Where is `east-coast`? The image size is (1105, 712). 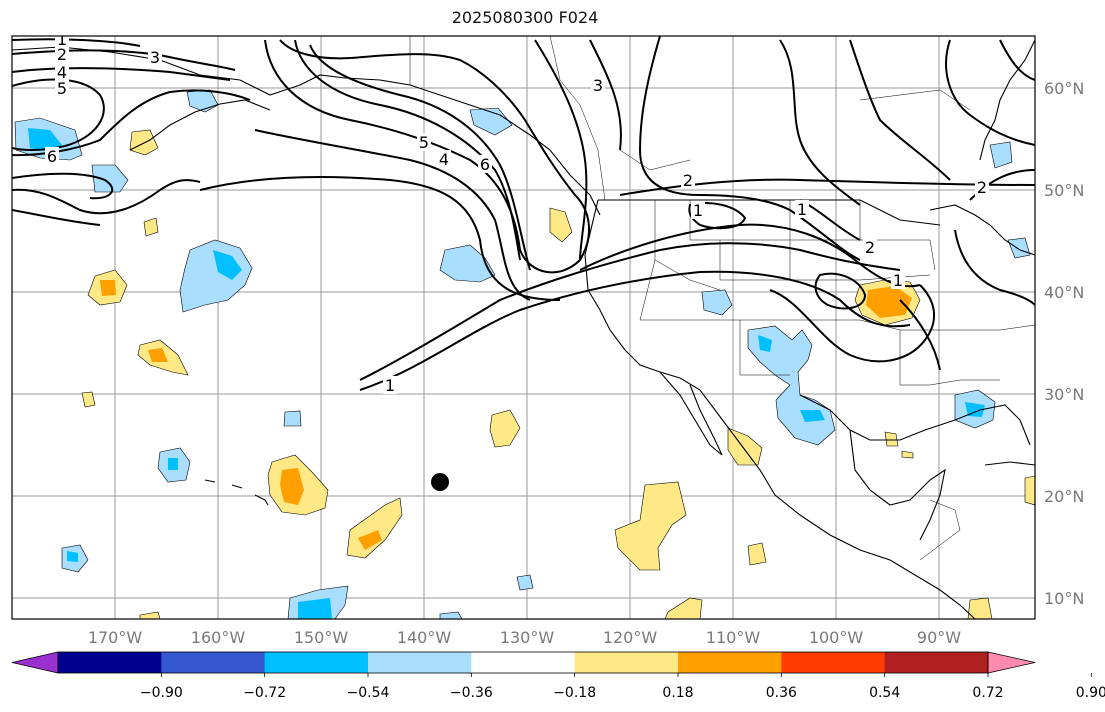 east-coast is located at coordinates (1007, 100).